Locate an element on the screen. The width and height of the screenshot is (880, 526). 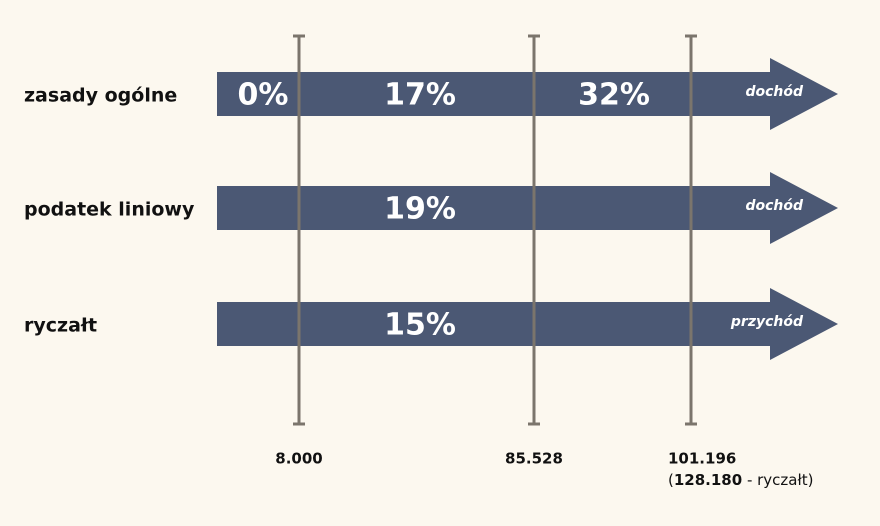
note-prefix: ( is located at coordinates (671, 480).